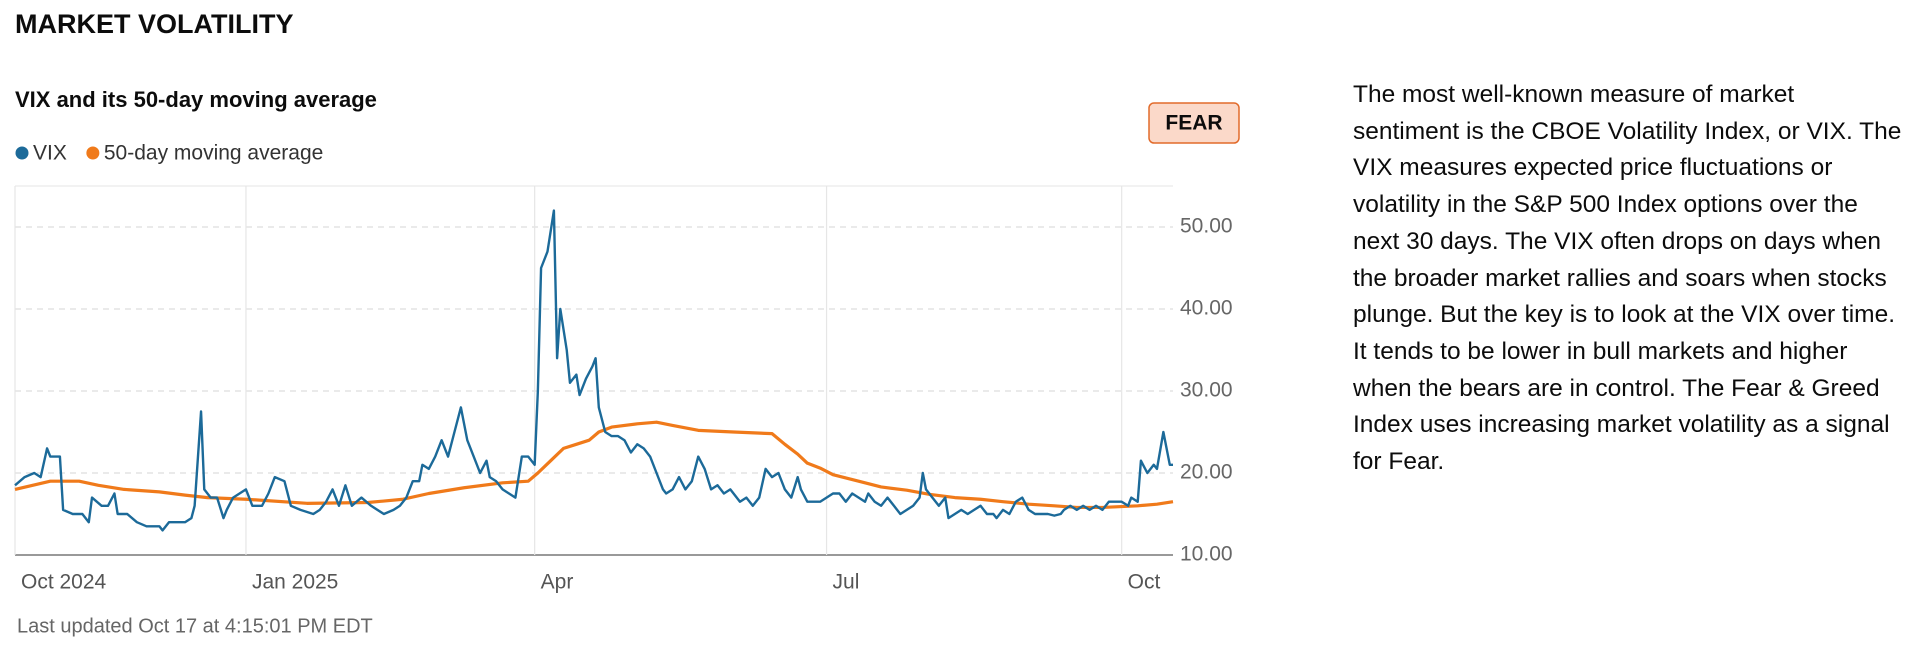  I want to click on y-tick-label: 20.00, so click(1206, 472).